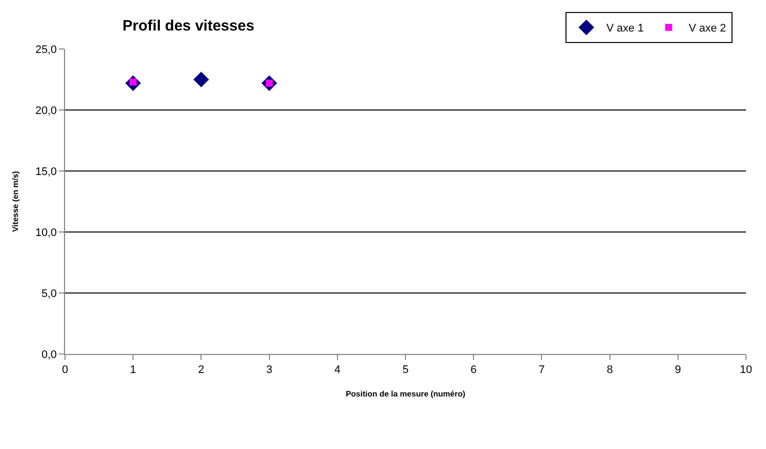  I want to click on y-tick-label: 0,0, so click(49, 354).